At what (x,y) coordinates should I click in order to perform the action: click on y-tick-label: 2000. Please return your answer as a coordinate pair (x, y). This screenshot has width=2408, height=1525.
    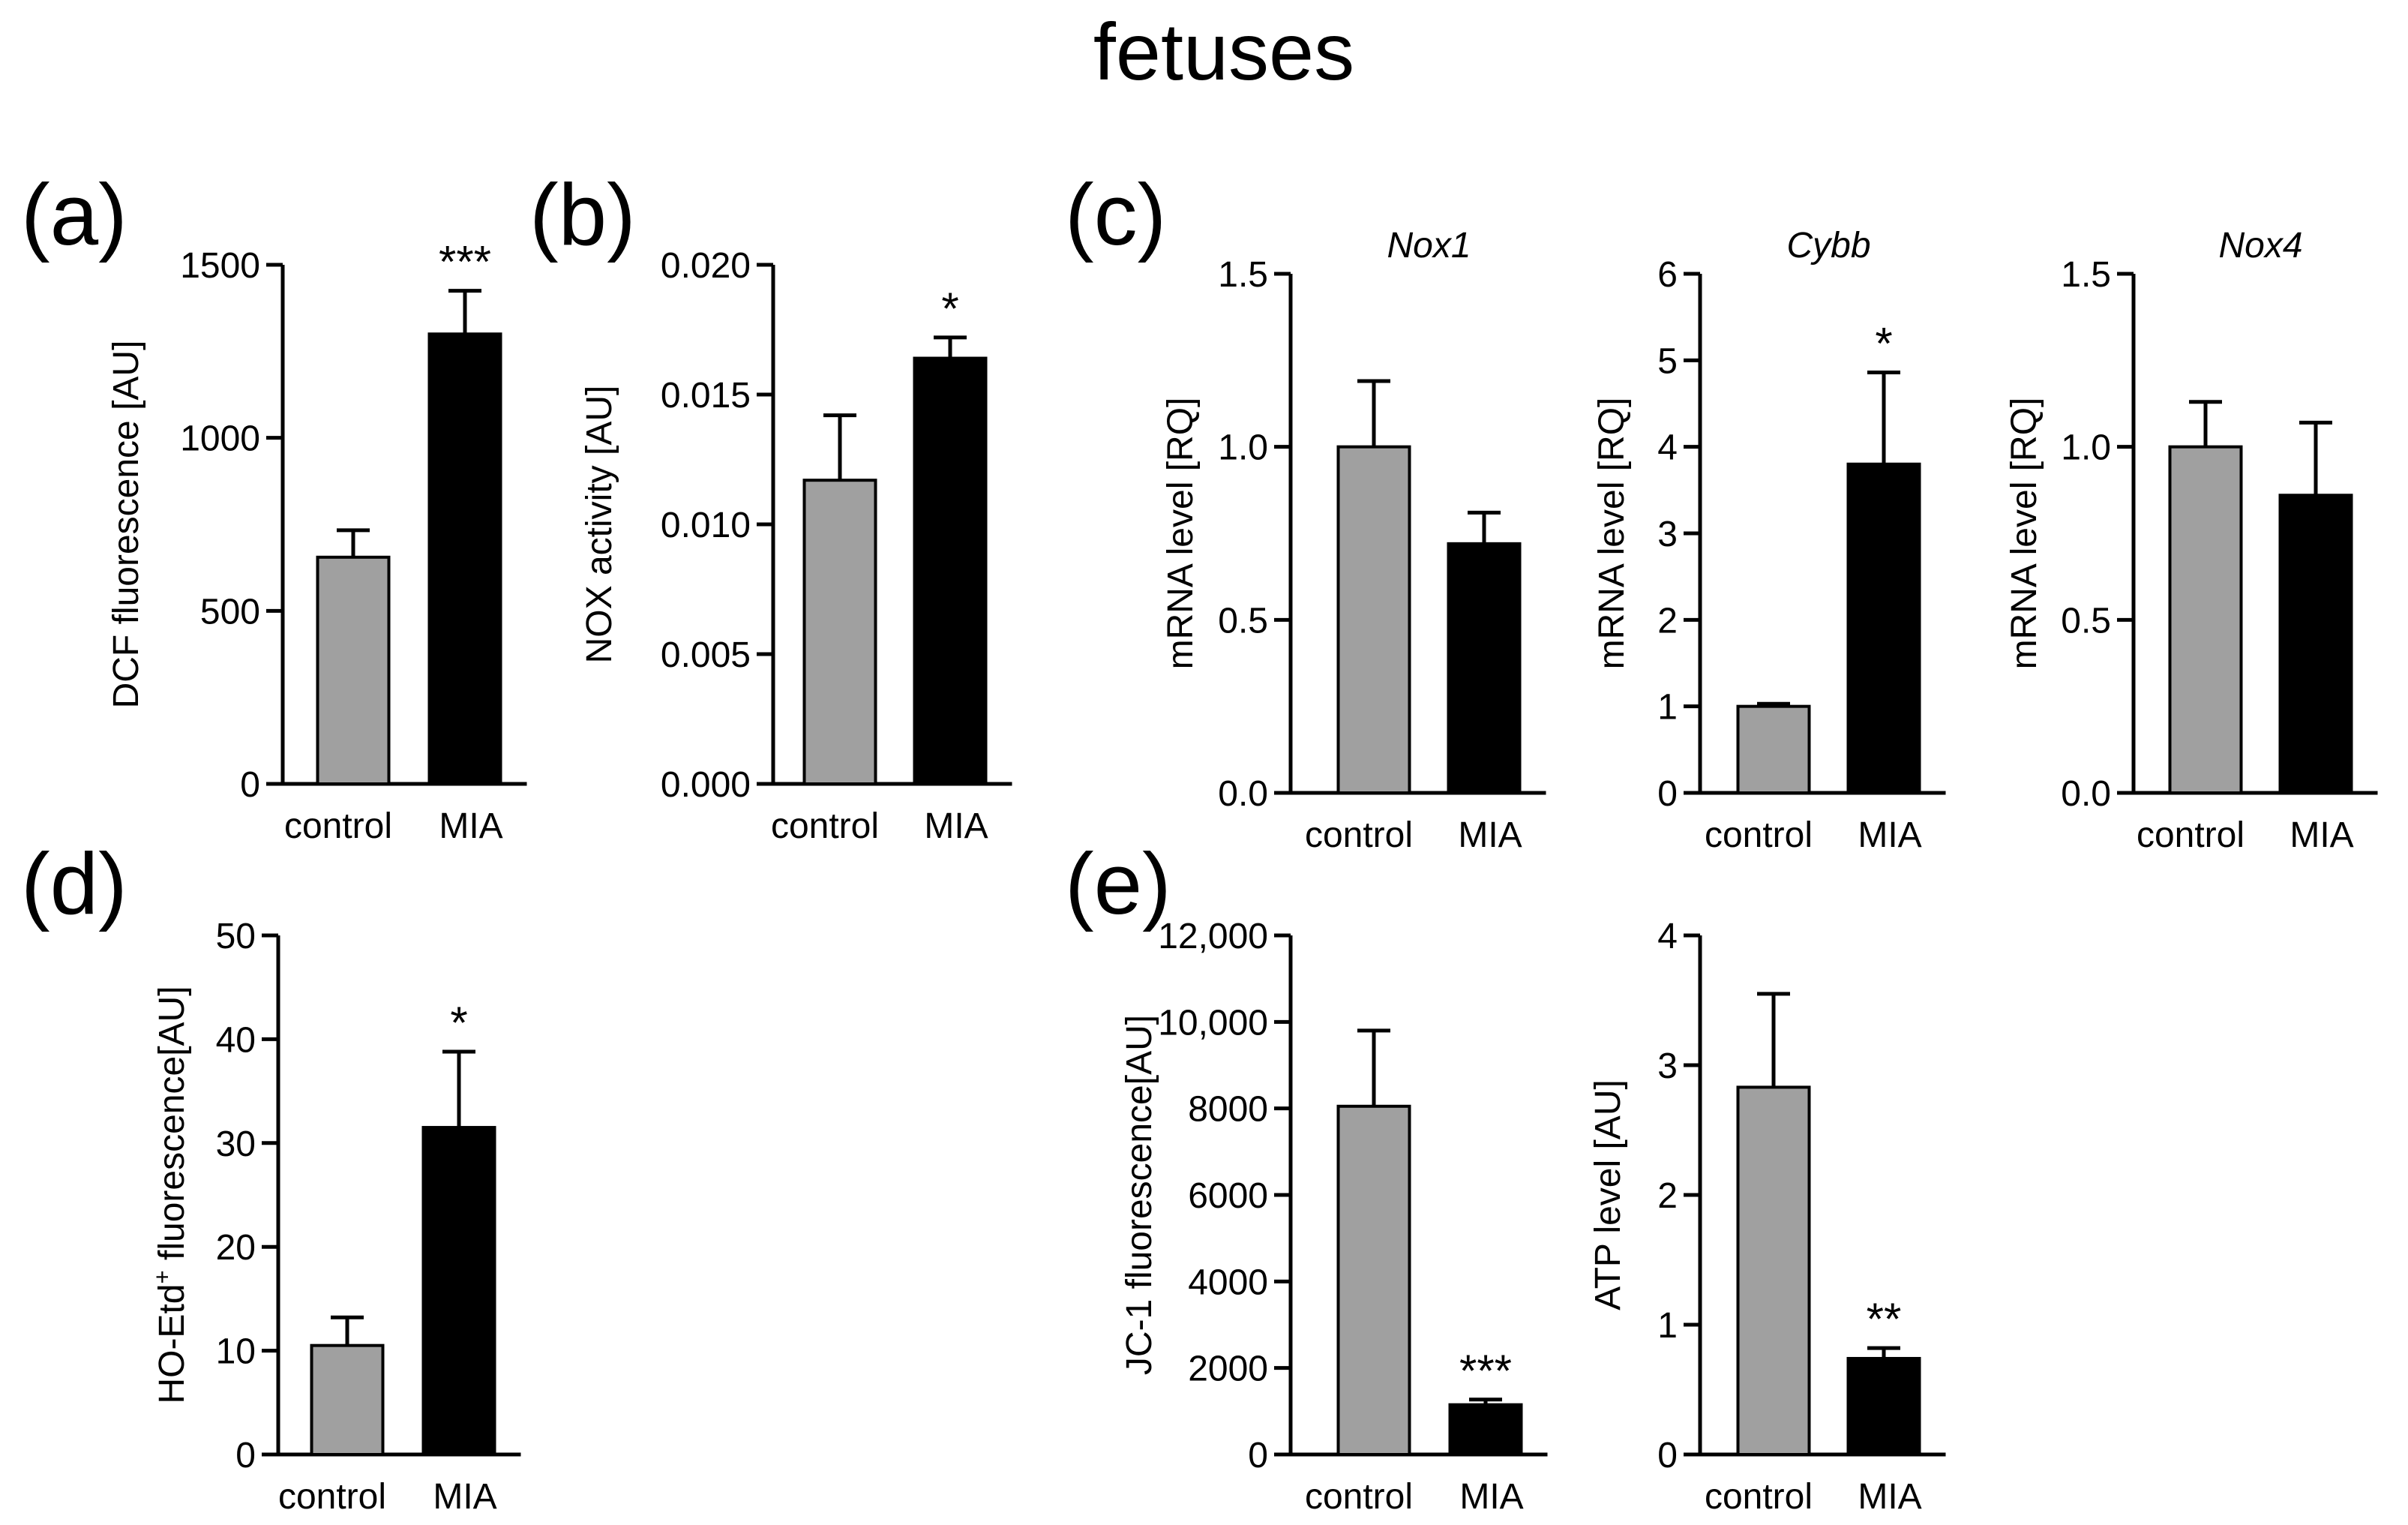
    Looking at the image, I should click on (1228, 1369).